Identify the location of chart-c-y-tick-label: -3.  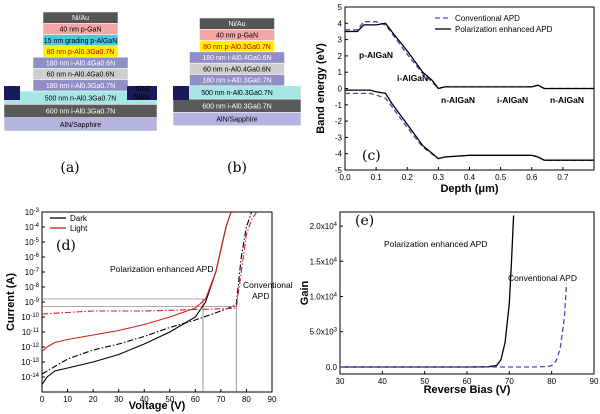
(339, 137).